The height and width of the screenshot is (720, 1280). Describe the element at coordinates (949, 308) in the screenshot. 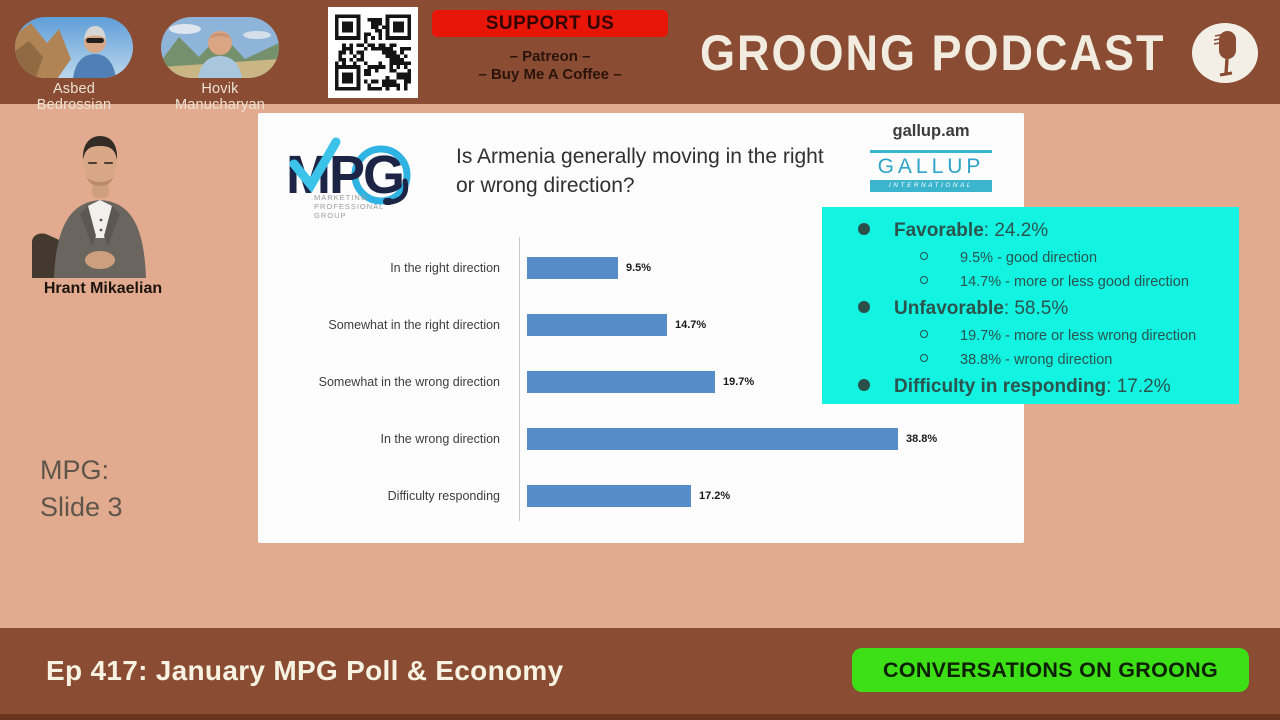

I see `callout-item-label: Unfavorable` at that location.